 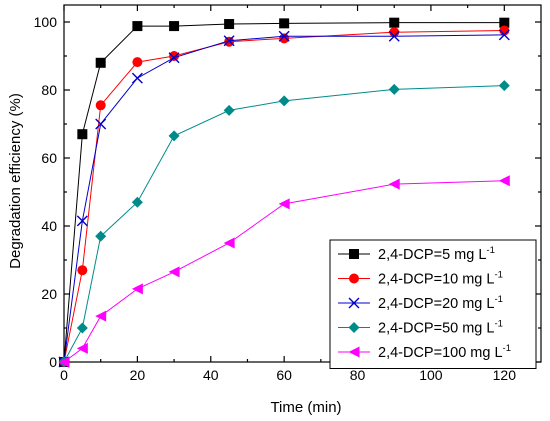 I want to click on x-tick-label: 100, so click(x=431, y=375).